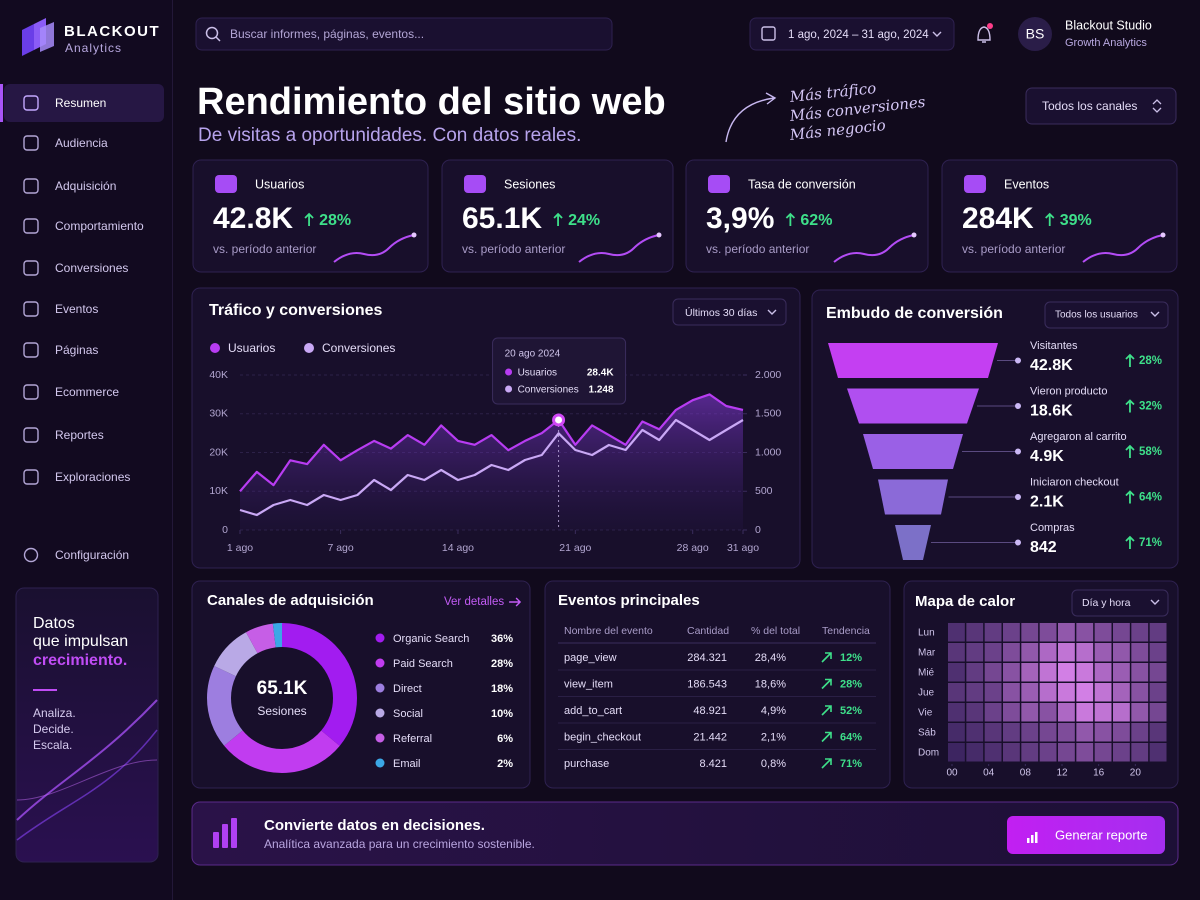 This screenshot has width=1200, height=900. What do you see at coordinates (710, 711) in the screenshot?
I see `table-cell: 48.921` at bounding box center [710, 711].